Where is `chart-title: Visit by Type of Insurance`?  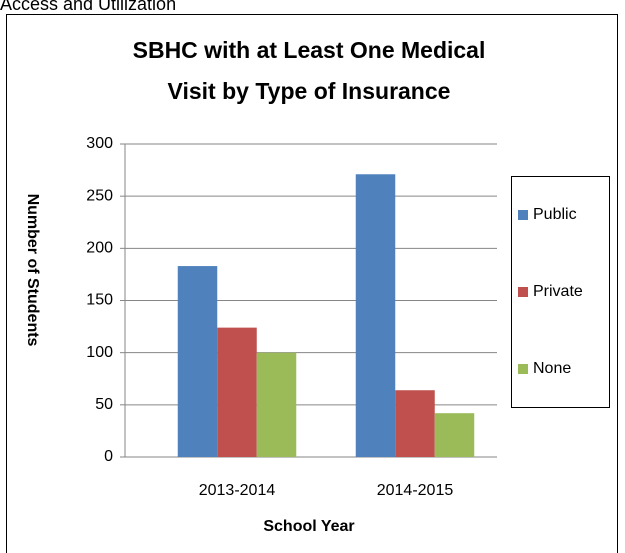
chart-title: Visit by Type of Insurance is located at coordinates (309, 91).